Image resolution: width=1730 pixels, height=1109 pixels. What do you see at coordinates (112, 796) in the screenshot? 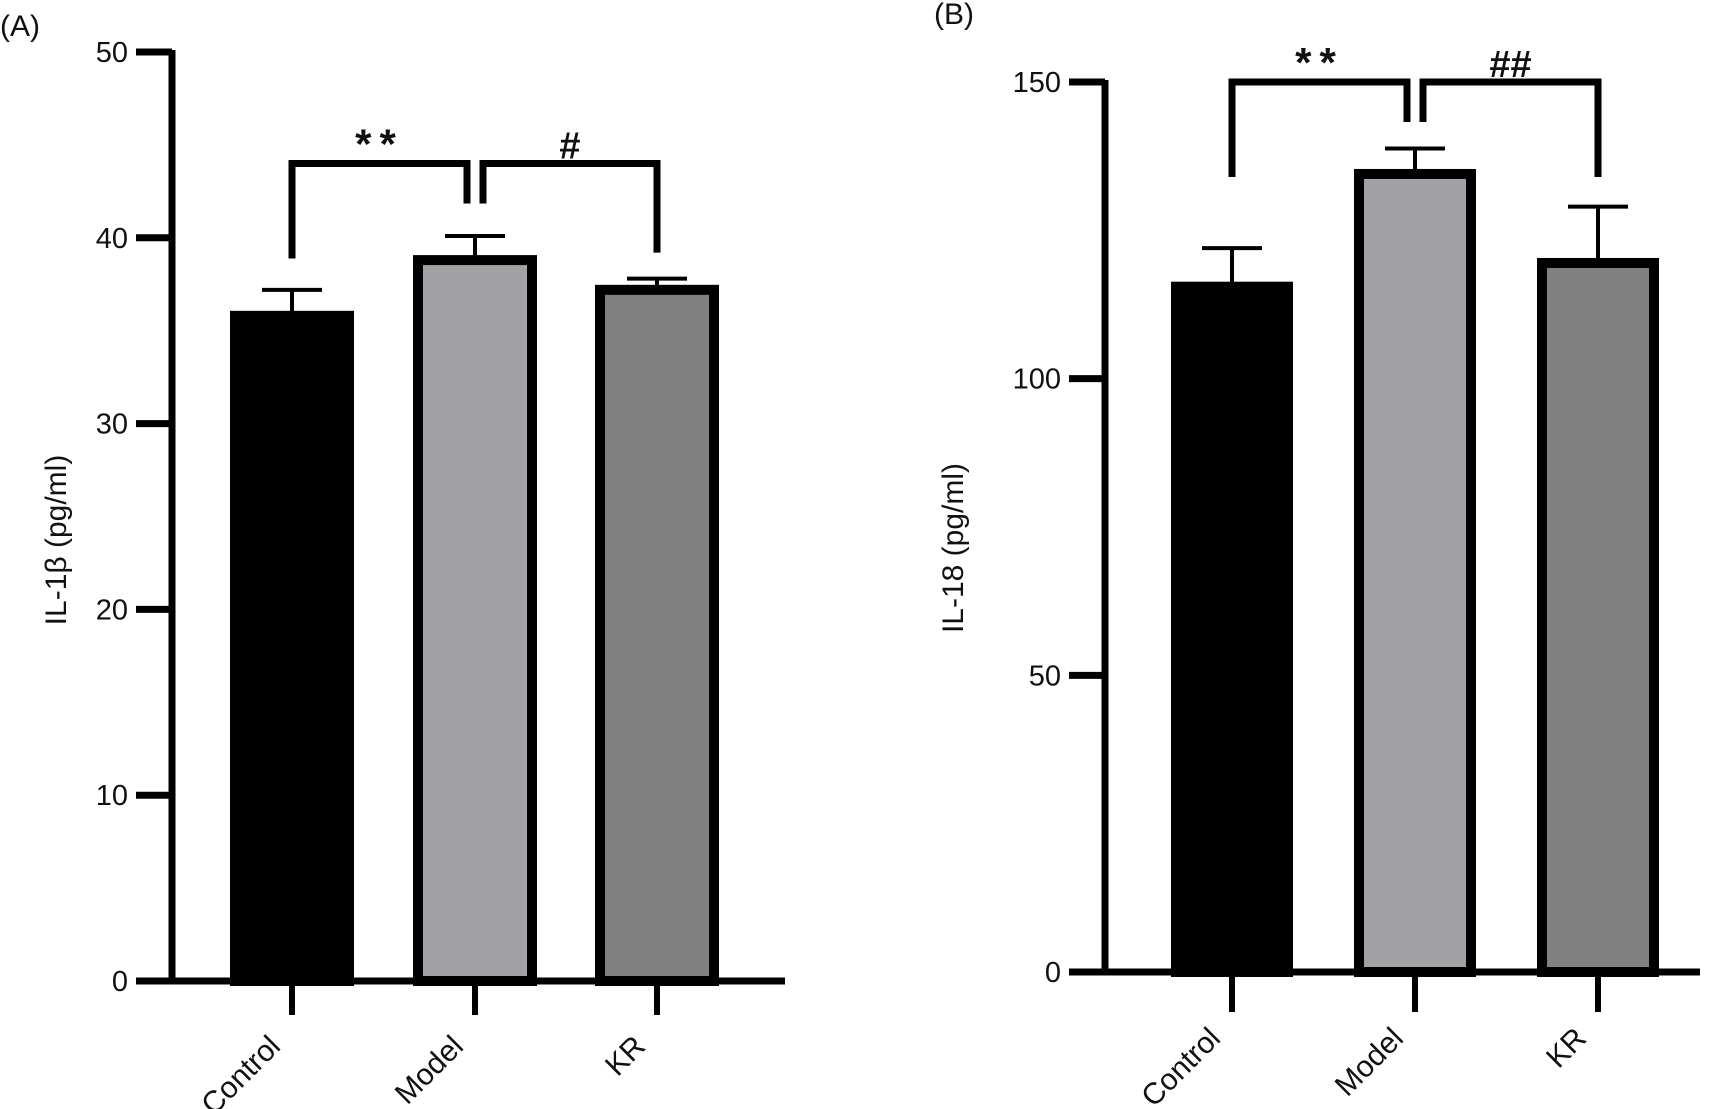
I see `y-tick-label: 10` at bounding box center [112, 796].